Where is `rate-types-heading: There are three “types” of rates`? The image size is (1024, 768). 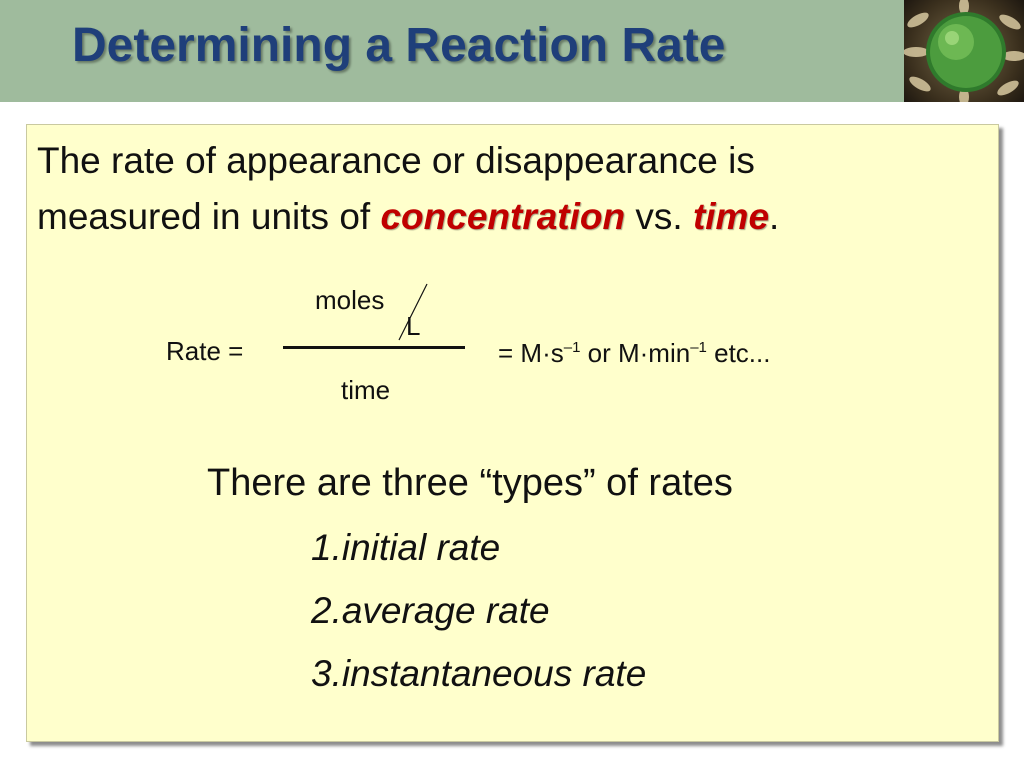 rate-types-heading: There are three “types” of rates is located at coordinates (470, 483).